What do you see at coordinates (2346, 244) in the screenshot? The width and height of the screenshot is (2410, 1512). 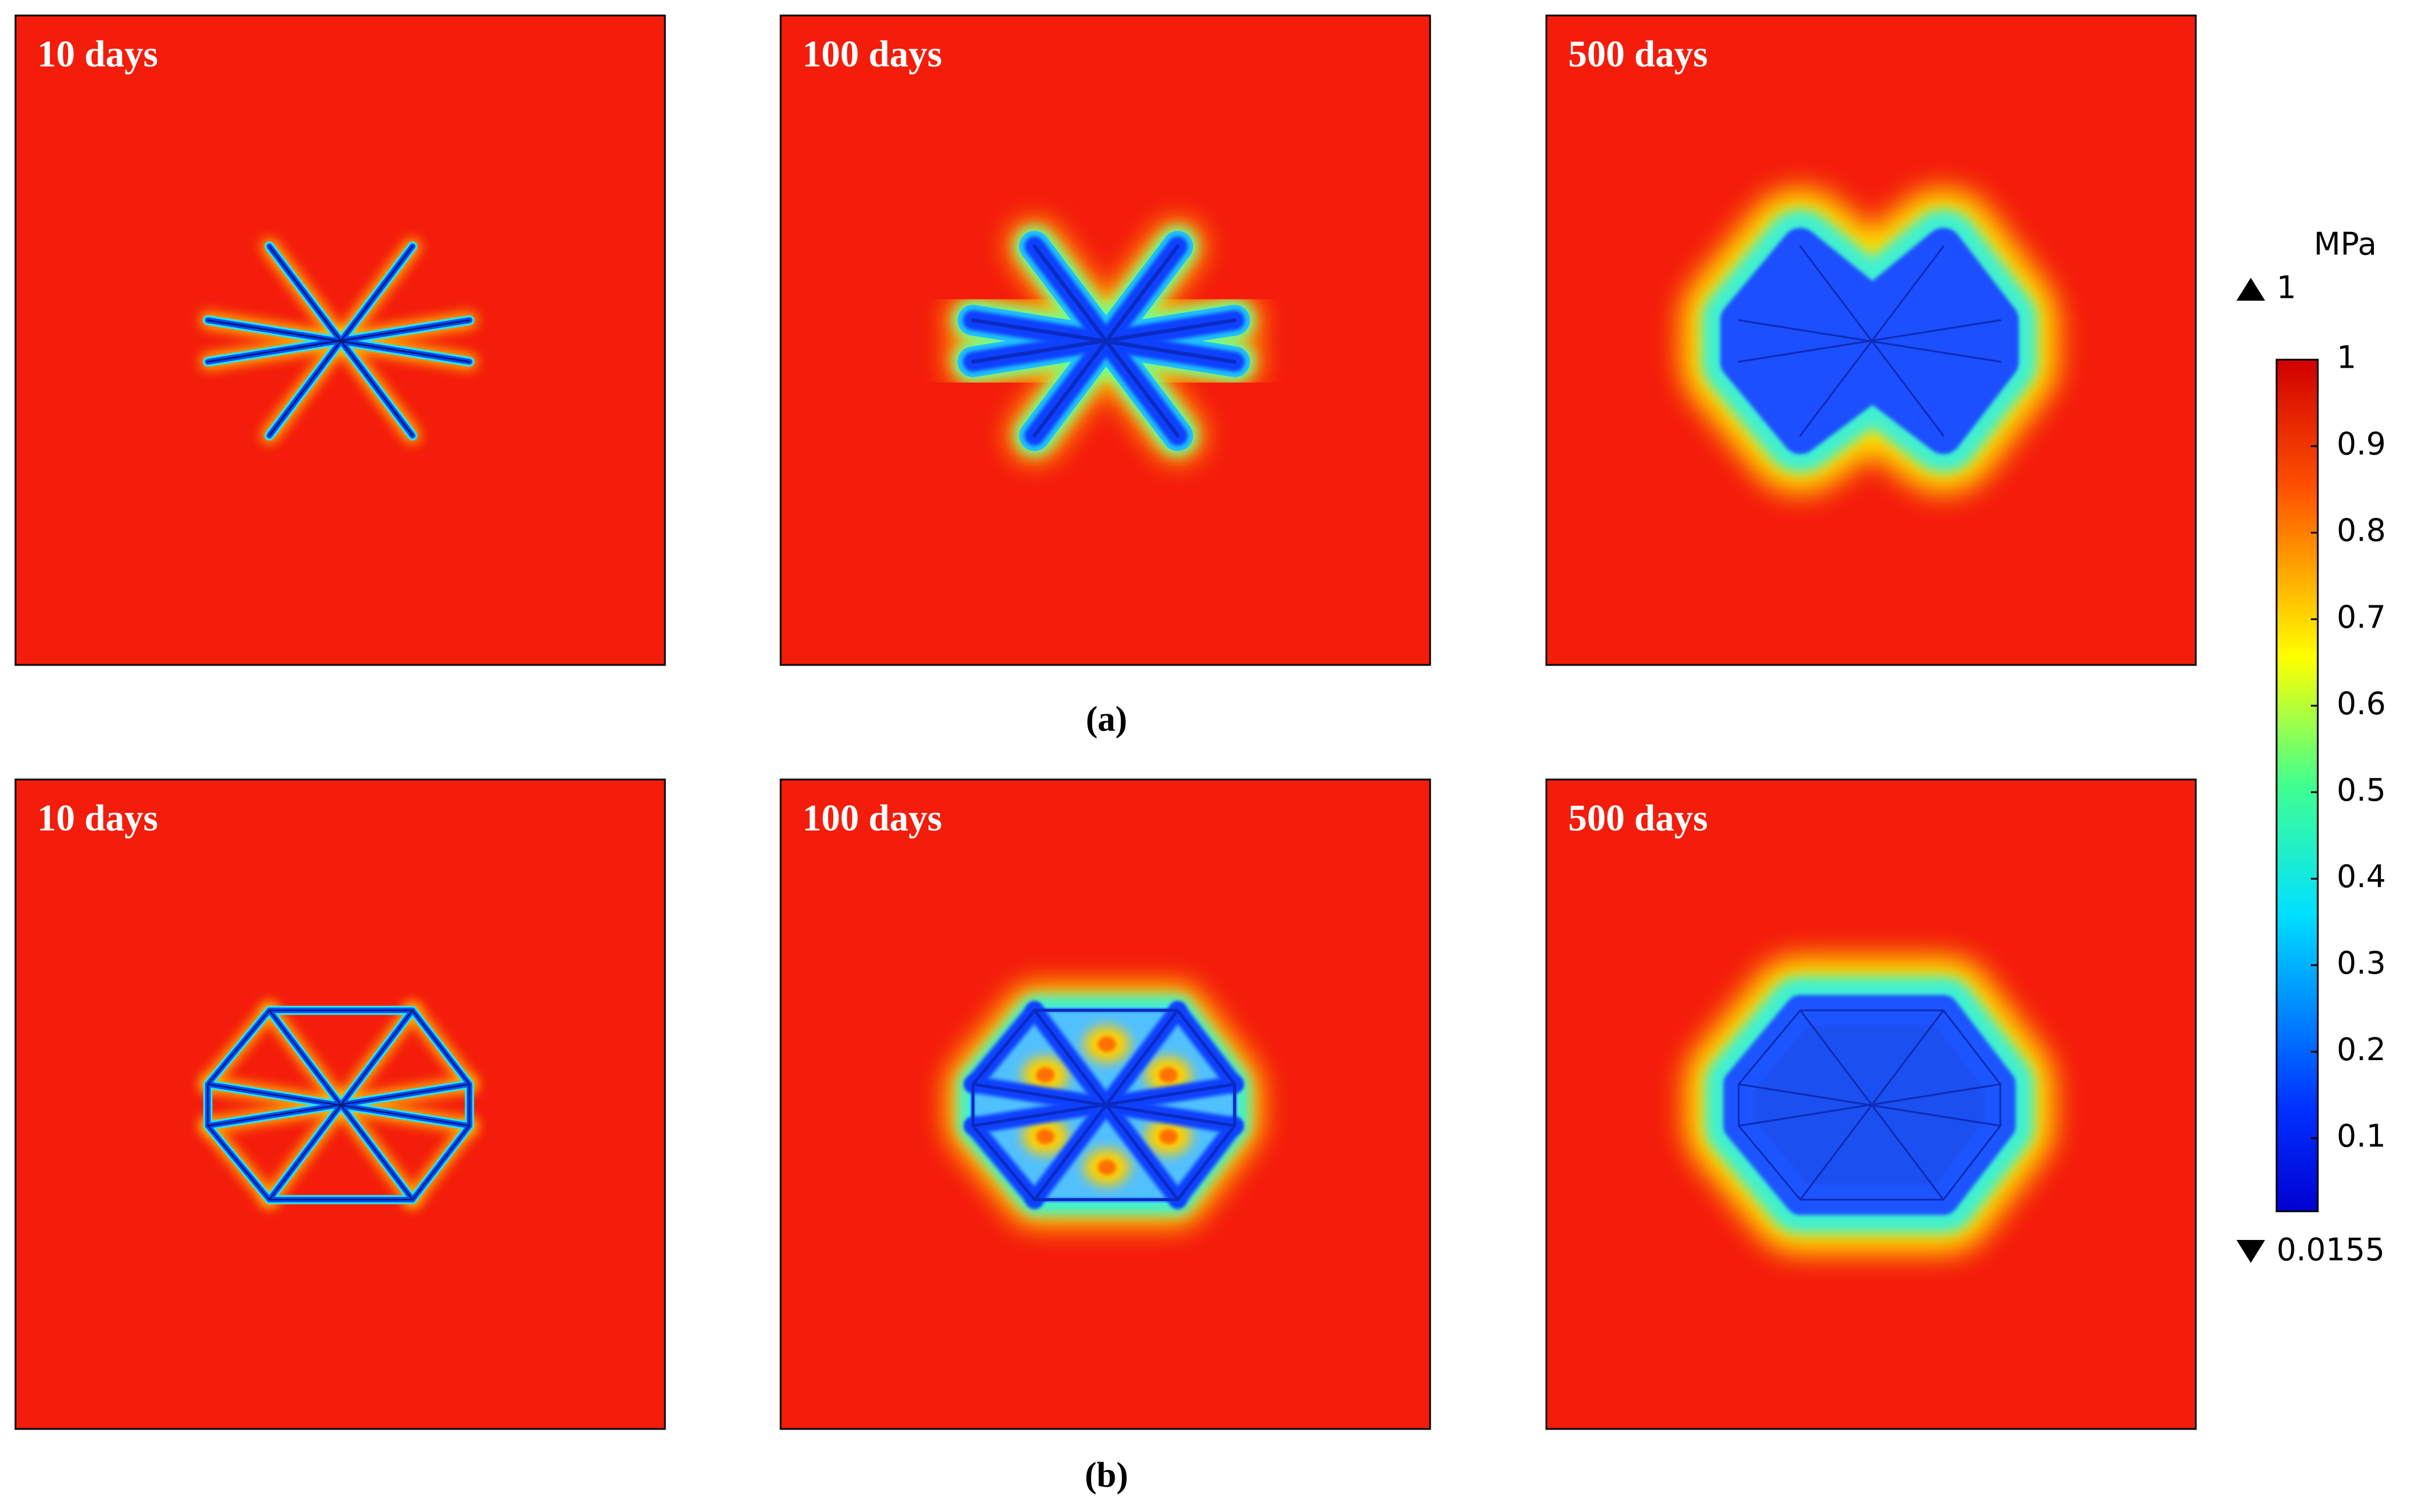 I see `colorbar-unit: MPa` at bounding box center [2346, 244].